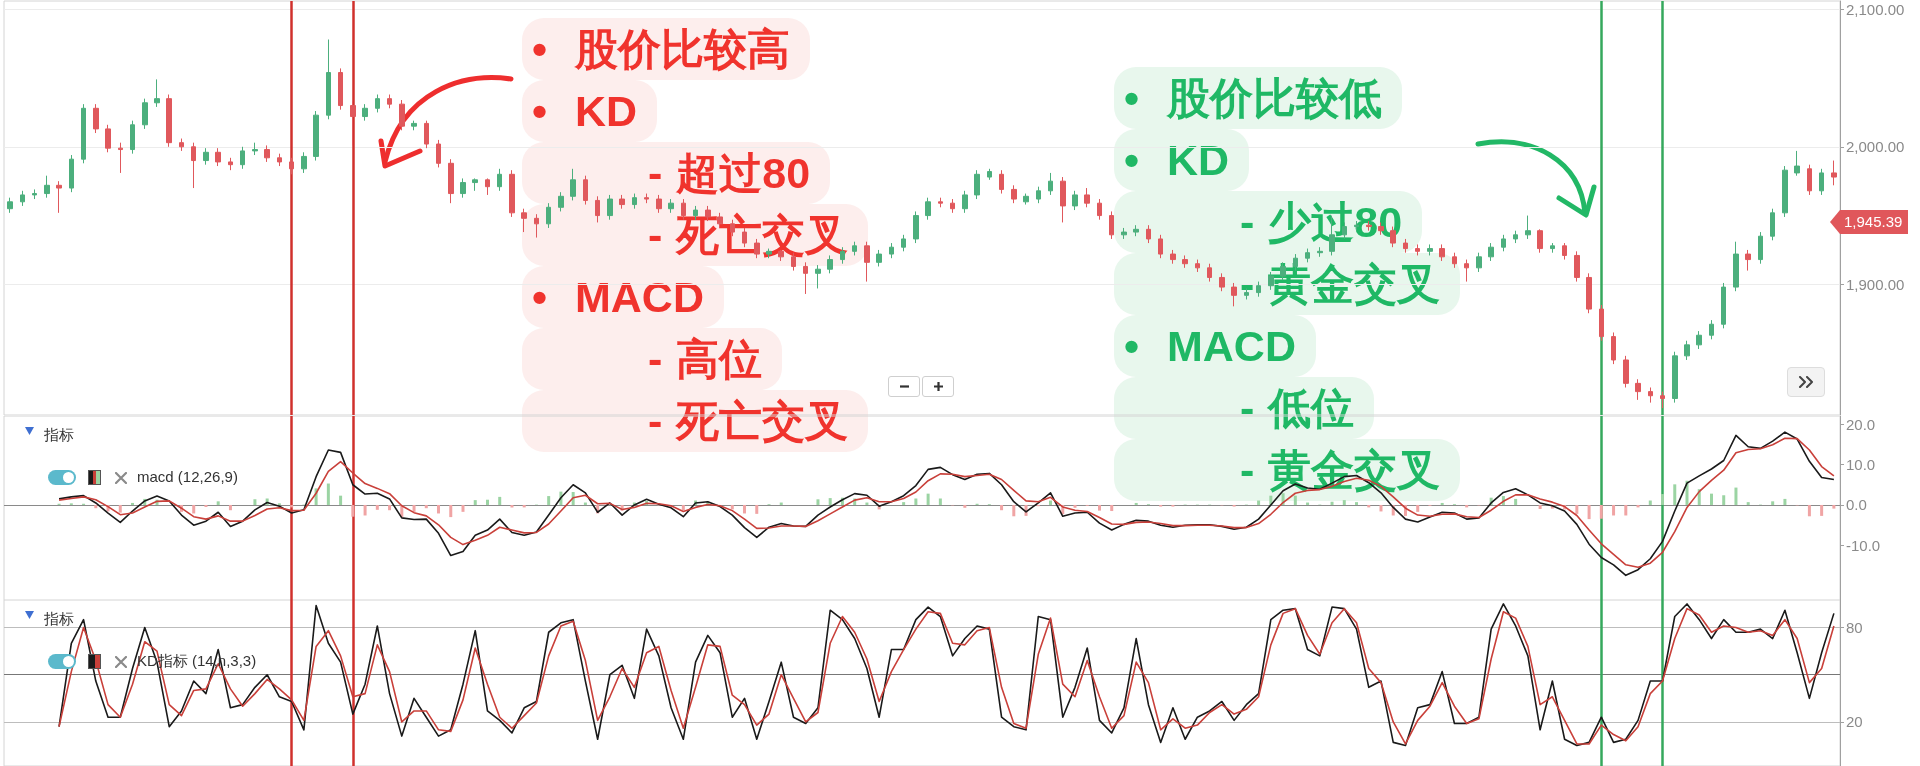  Describe the element at coordinates (661, 49) in the screenshot. I see `annotation: • 股价比较高` at that location.